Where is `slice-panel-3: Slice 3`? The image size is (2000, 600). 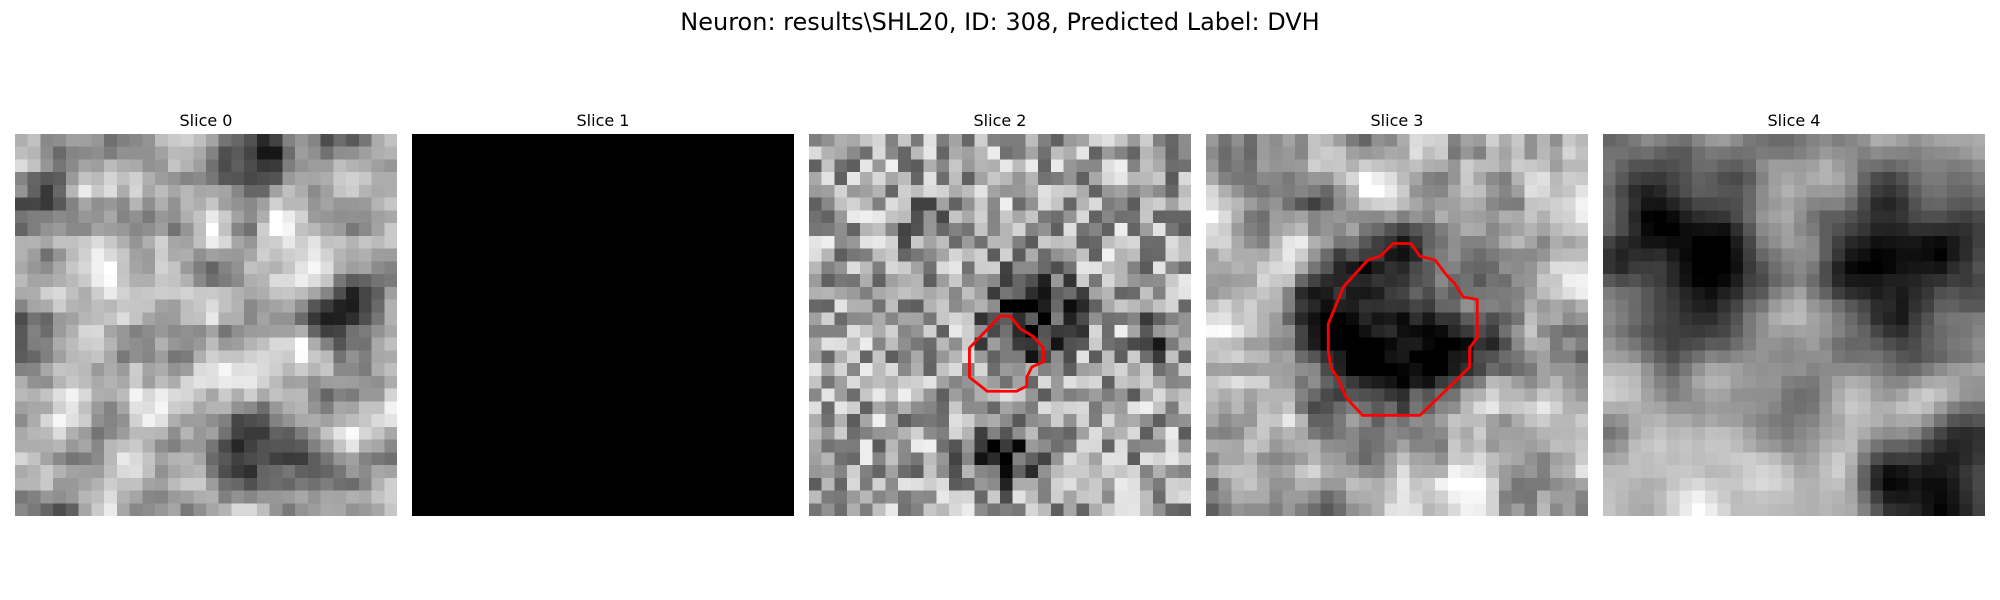 slice-panel-3: Slice 3 is located at coordinates (1397, 313).